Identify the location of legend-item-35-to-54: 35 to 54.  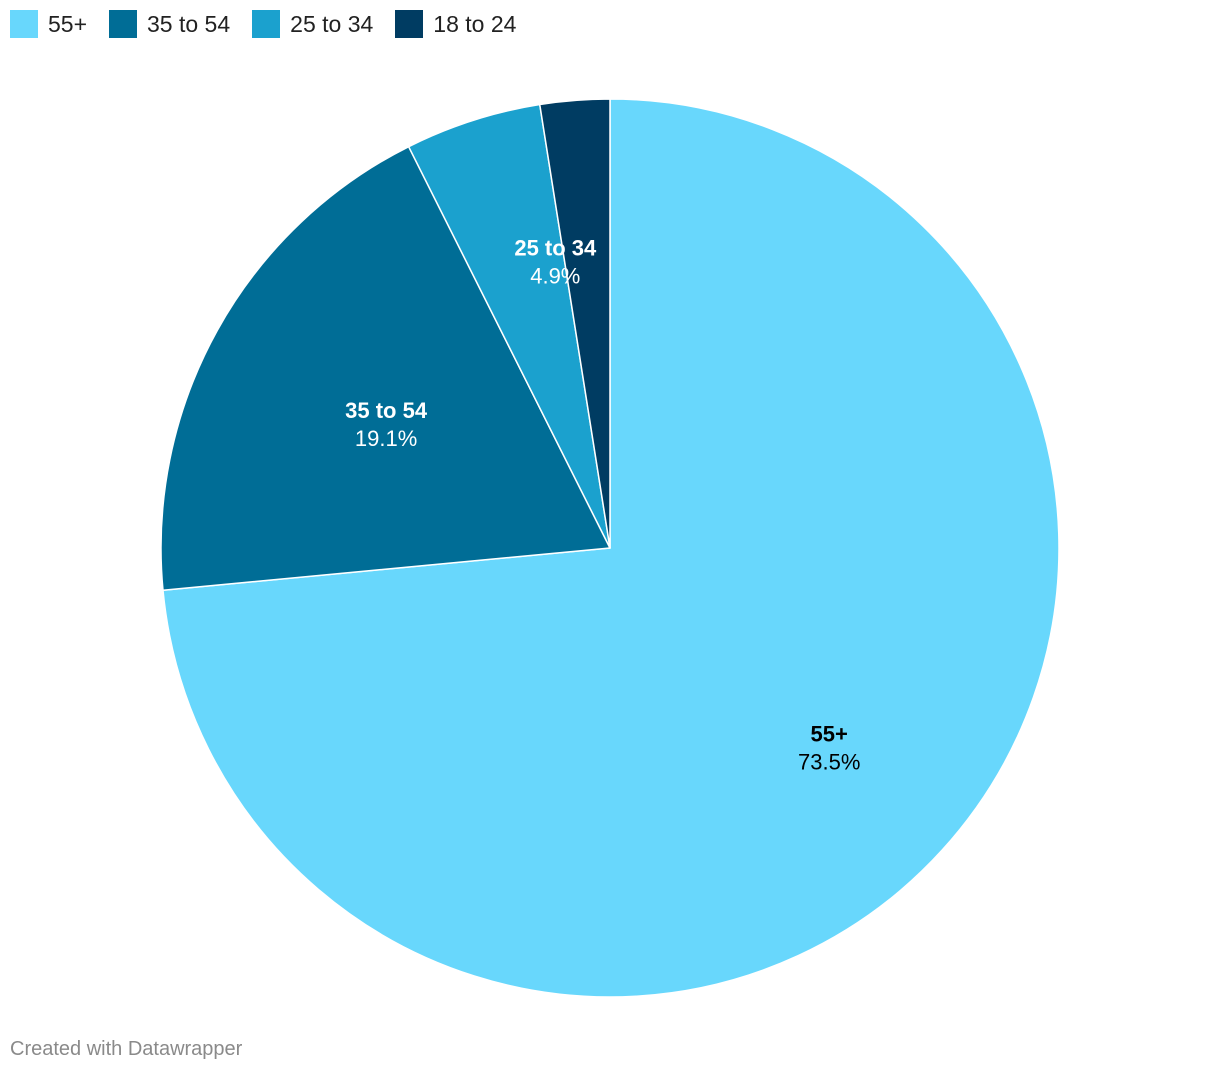
(169, 24).